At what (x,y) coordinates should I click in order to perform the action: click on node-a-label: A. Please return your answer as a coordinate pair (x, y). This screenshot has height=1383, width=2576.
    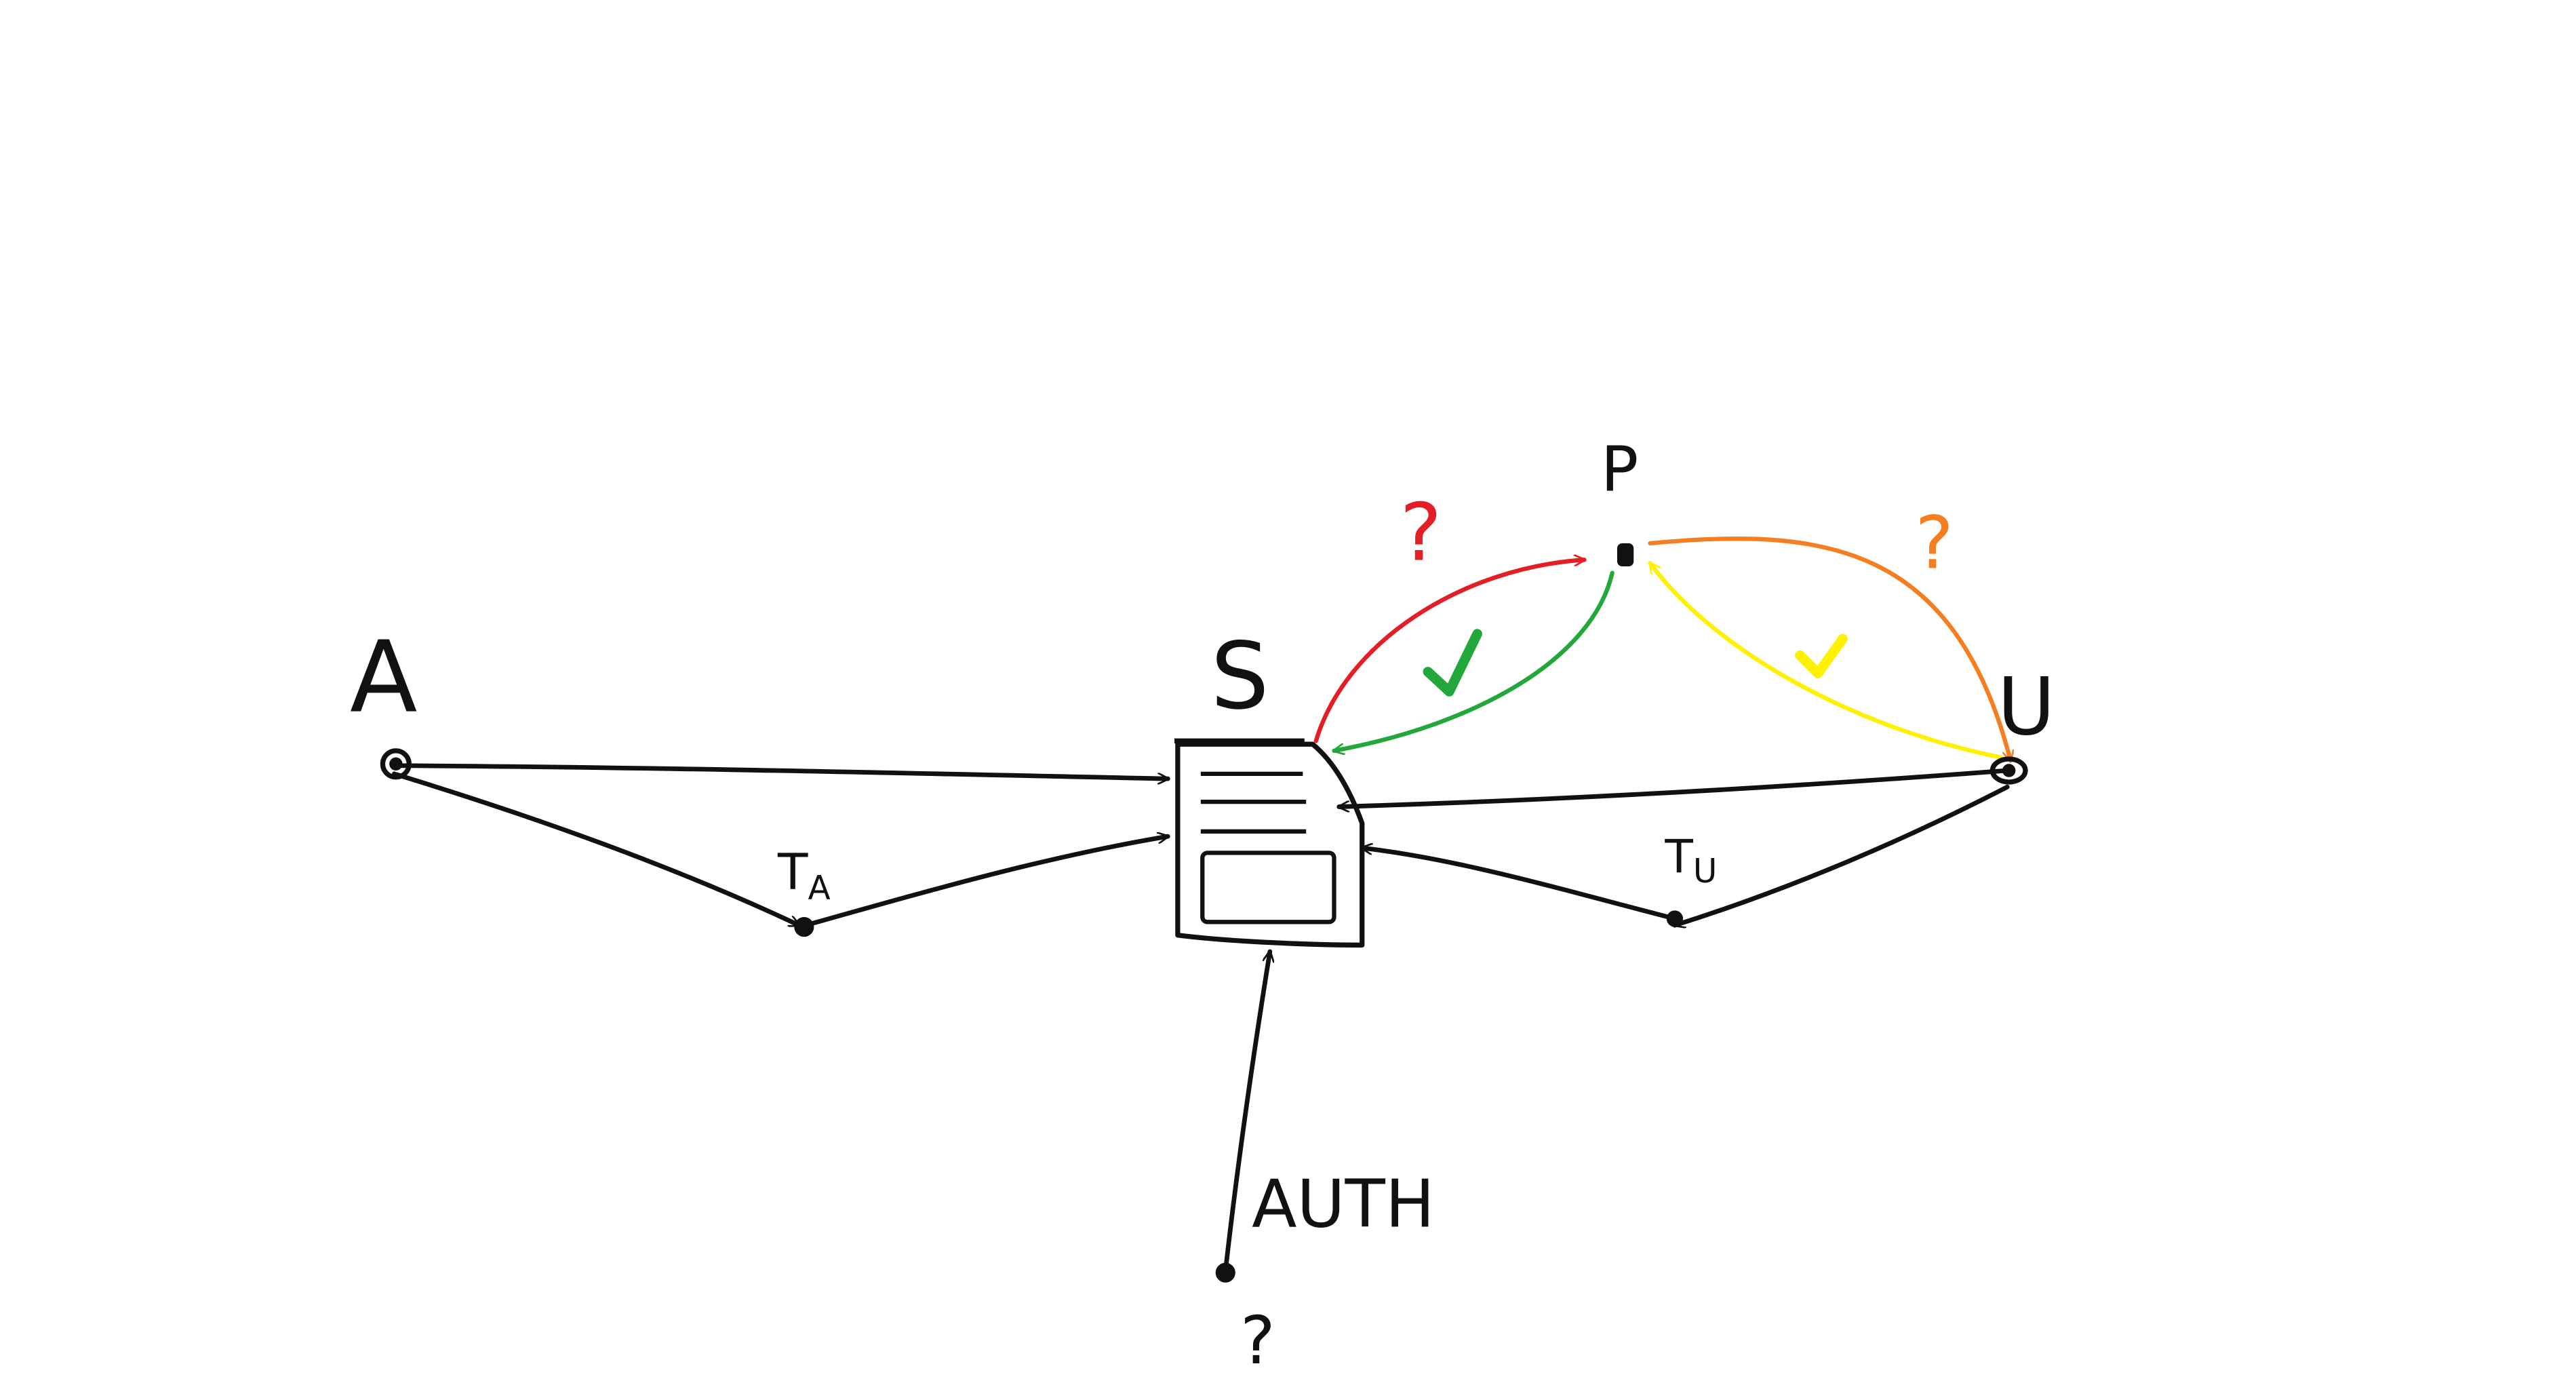
    Looking at the image, I should click on (384, 678).